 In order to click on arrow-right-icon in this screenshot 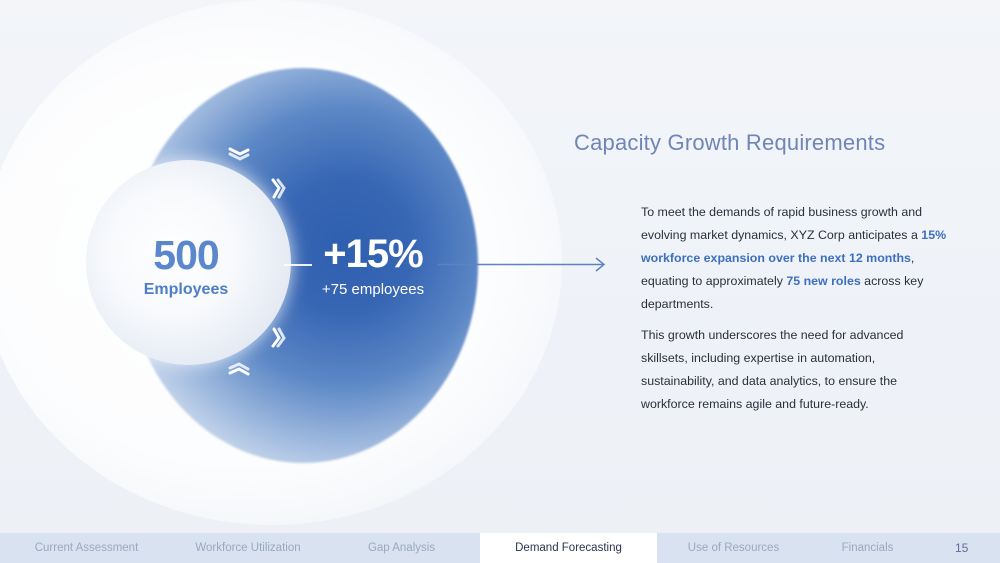, I will do `click(522, 264)`.